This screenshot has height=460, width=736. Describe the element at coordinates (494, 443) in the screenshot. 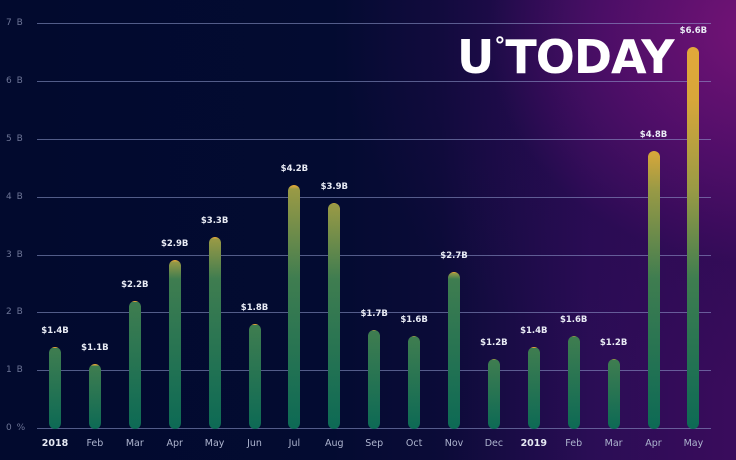

I see `x-tick-label: Dec` at that location.